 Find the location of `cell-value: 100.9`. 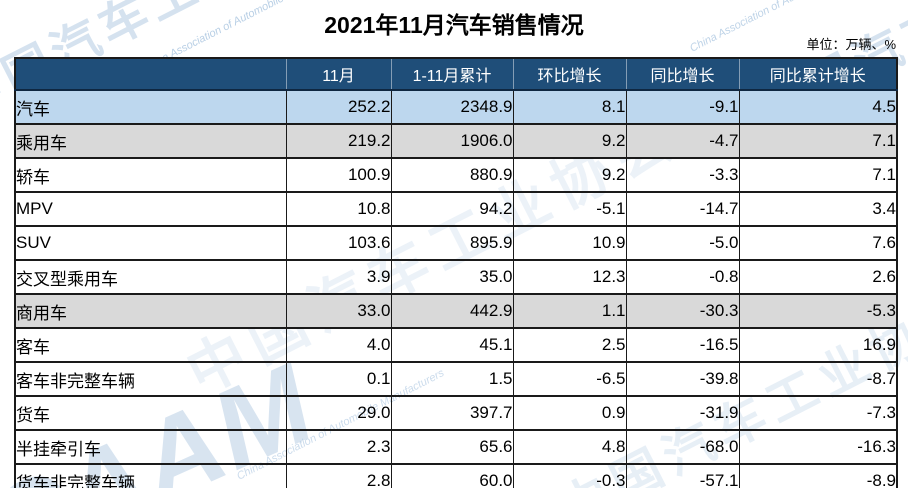

cell-value: 100.9 is located at coordinates (338, 175).